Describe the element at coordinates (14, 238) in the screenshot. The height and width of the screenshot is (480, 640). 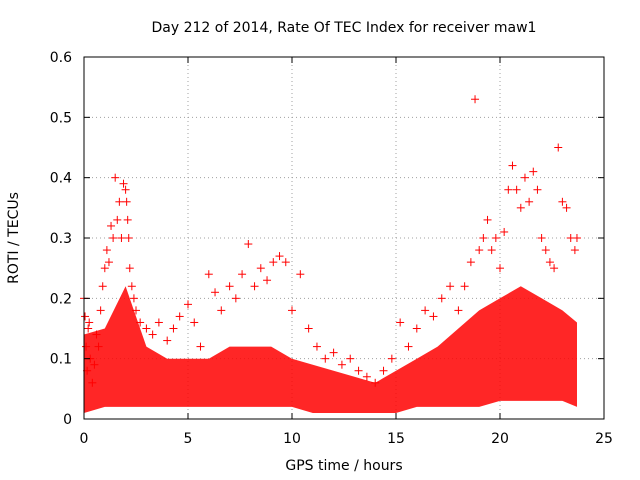
I see `y-axis-label: ROTI / TECUs` at that location.